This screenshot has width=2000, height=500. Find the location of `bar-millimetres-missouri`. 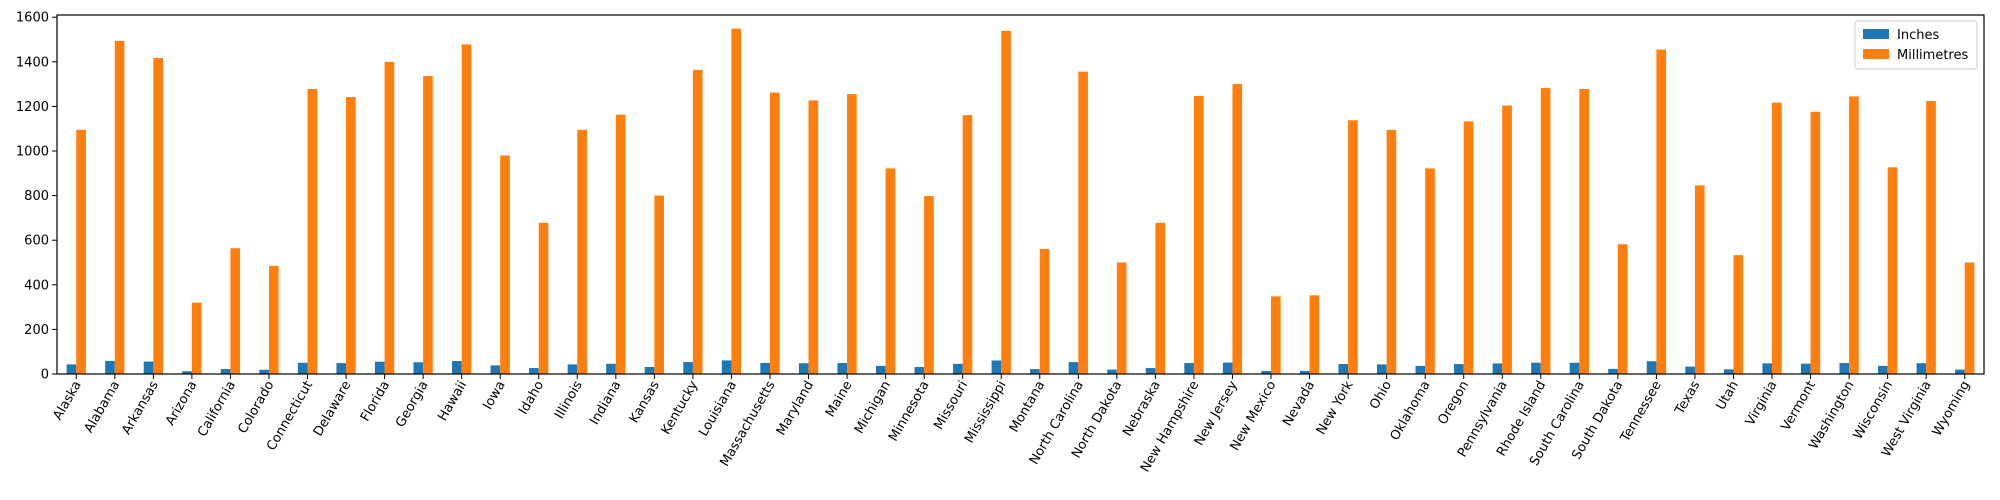

bar-millimetres-missouri is located at coordinates (967, 245).